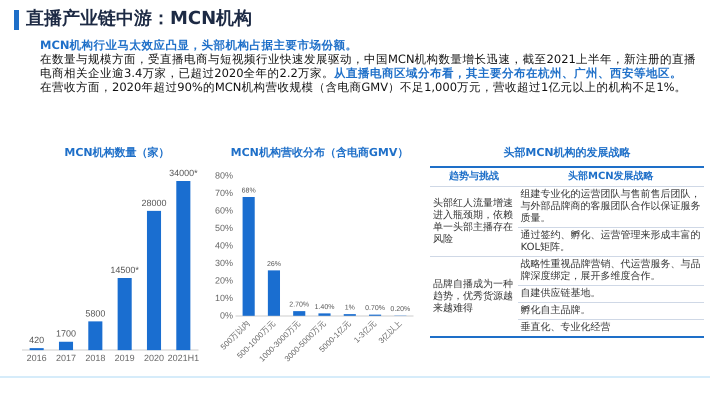 This screenshot has height=399, width=710. Describe the element at coordinates (154, 203) in the screenshot. I see `data-label: 28000` at that location.